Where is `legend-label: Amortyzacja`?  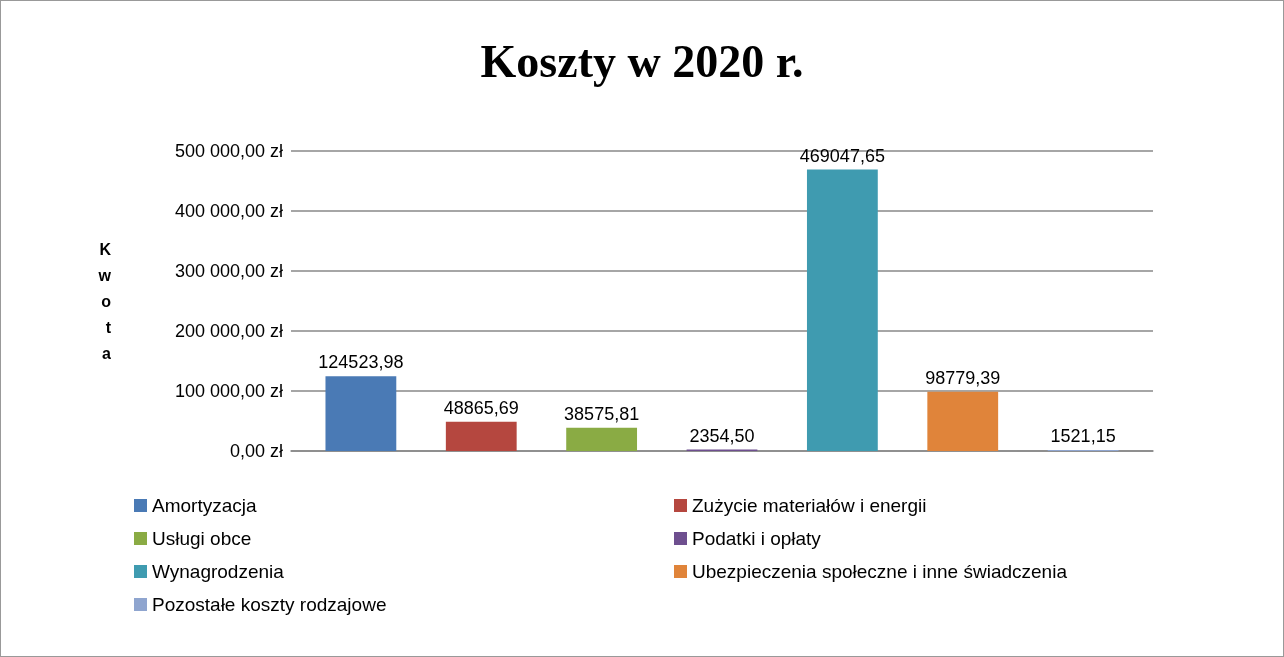
legend-label: Amortyzacja is located at coordinates (204, 505).